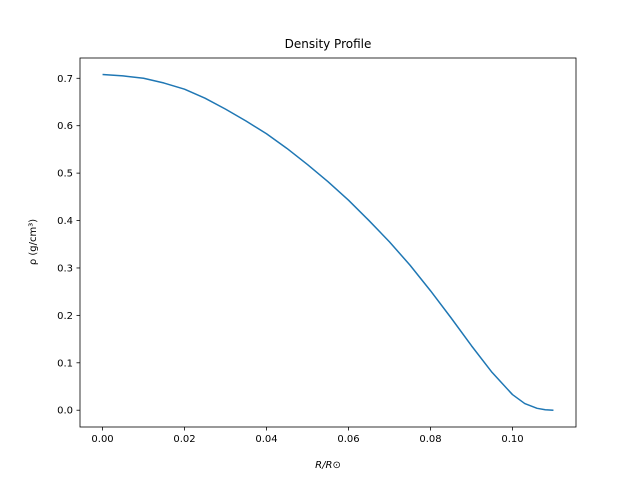  What do you see at coordinates (65, 363) in the screenshot?
I see `y-tick-label: 0.1` at bounding box center [65, 363].